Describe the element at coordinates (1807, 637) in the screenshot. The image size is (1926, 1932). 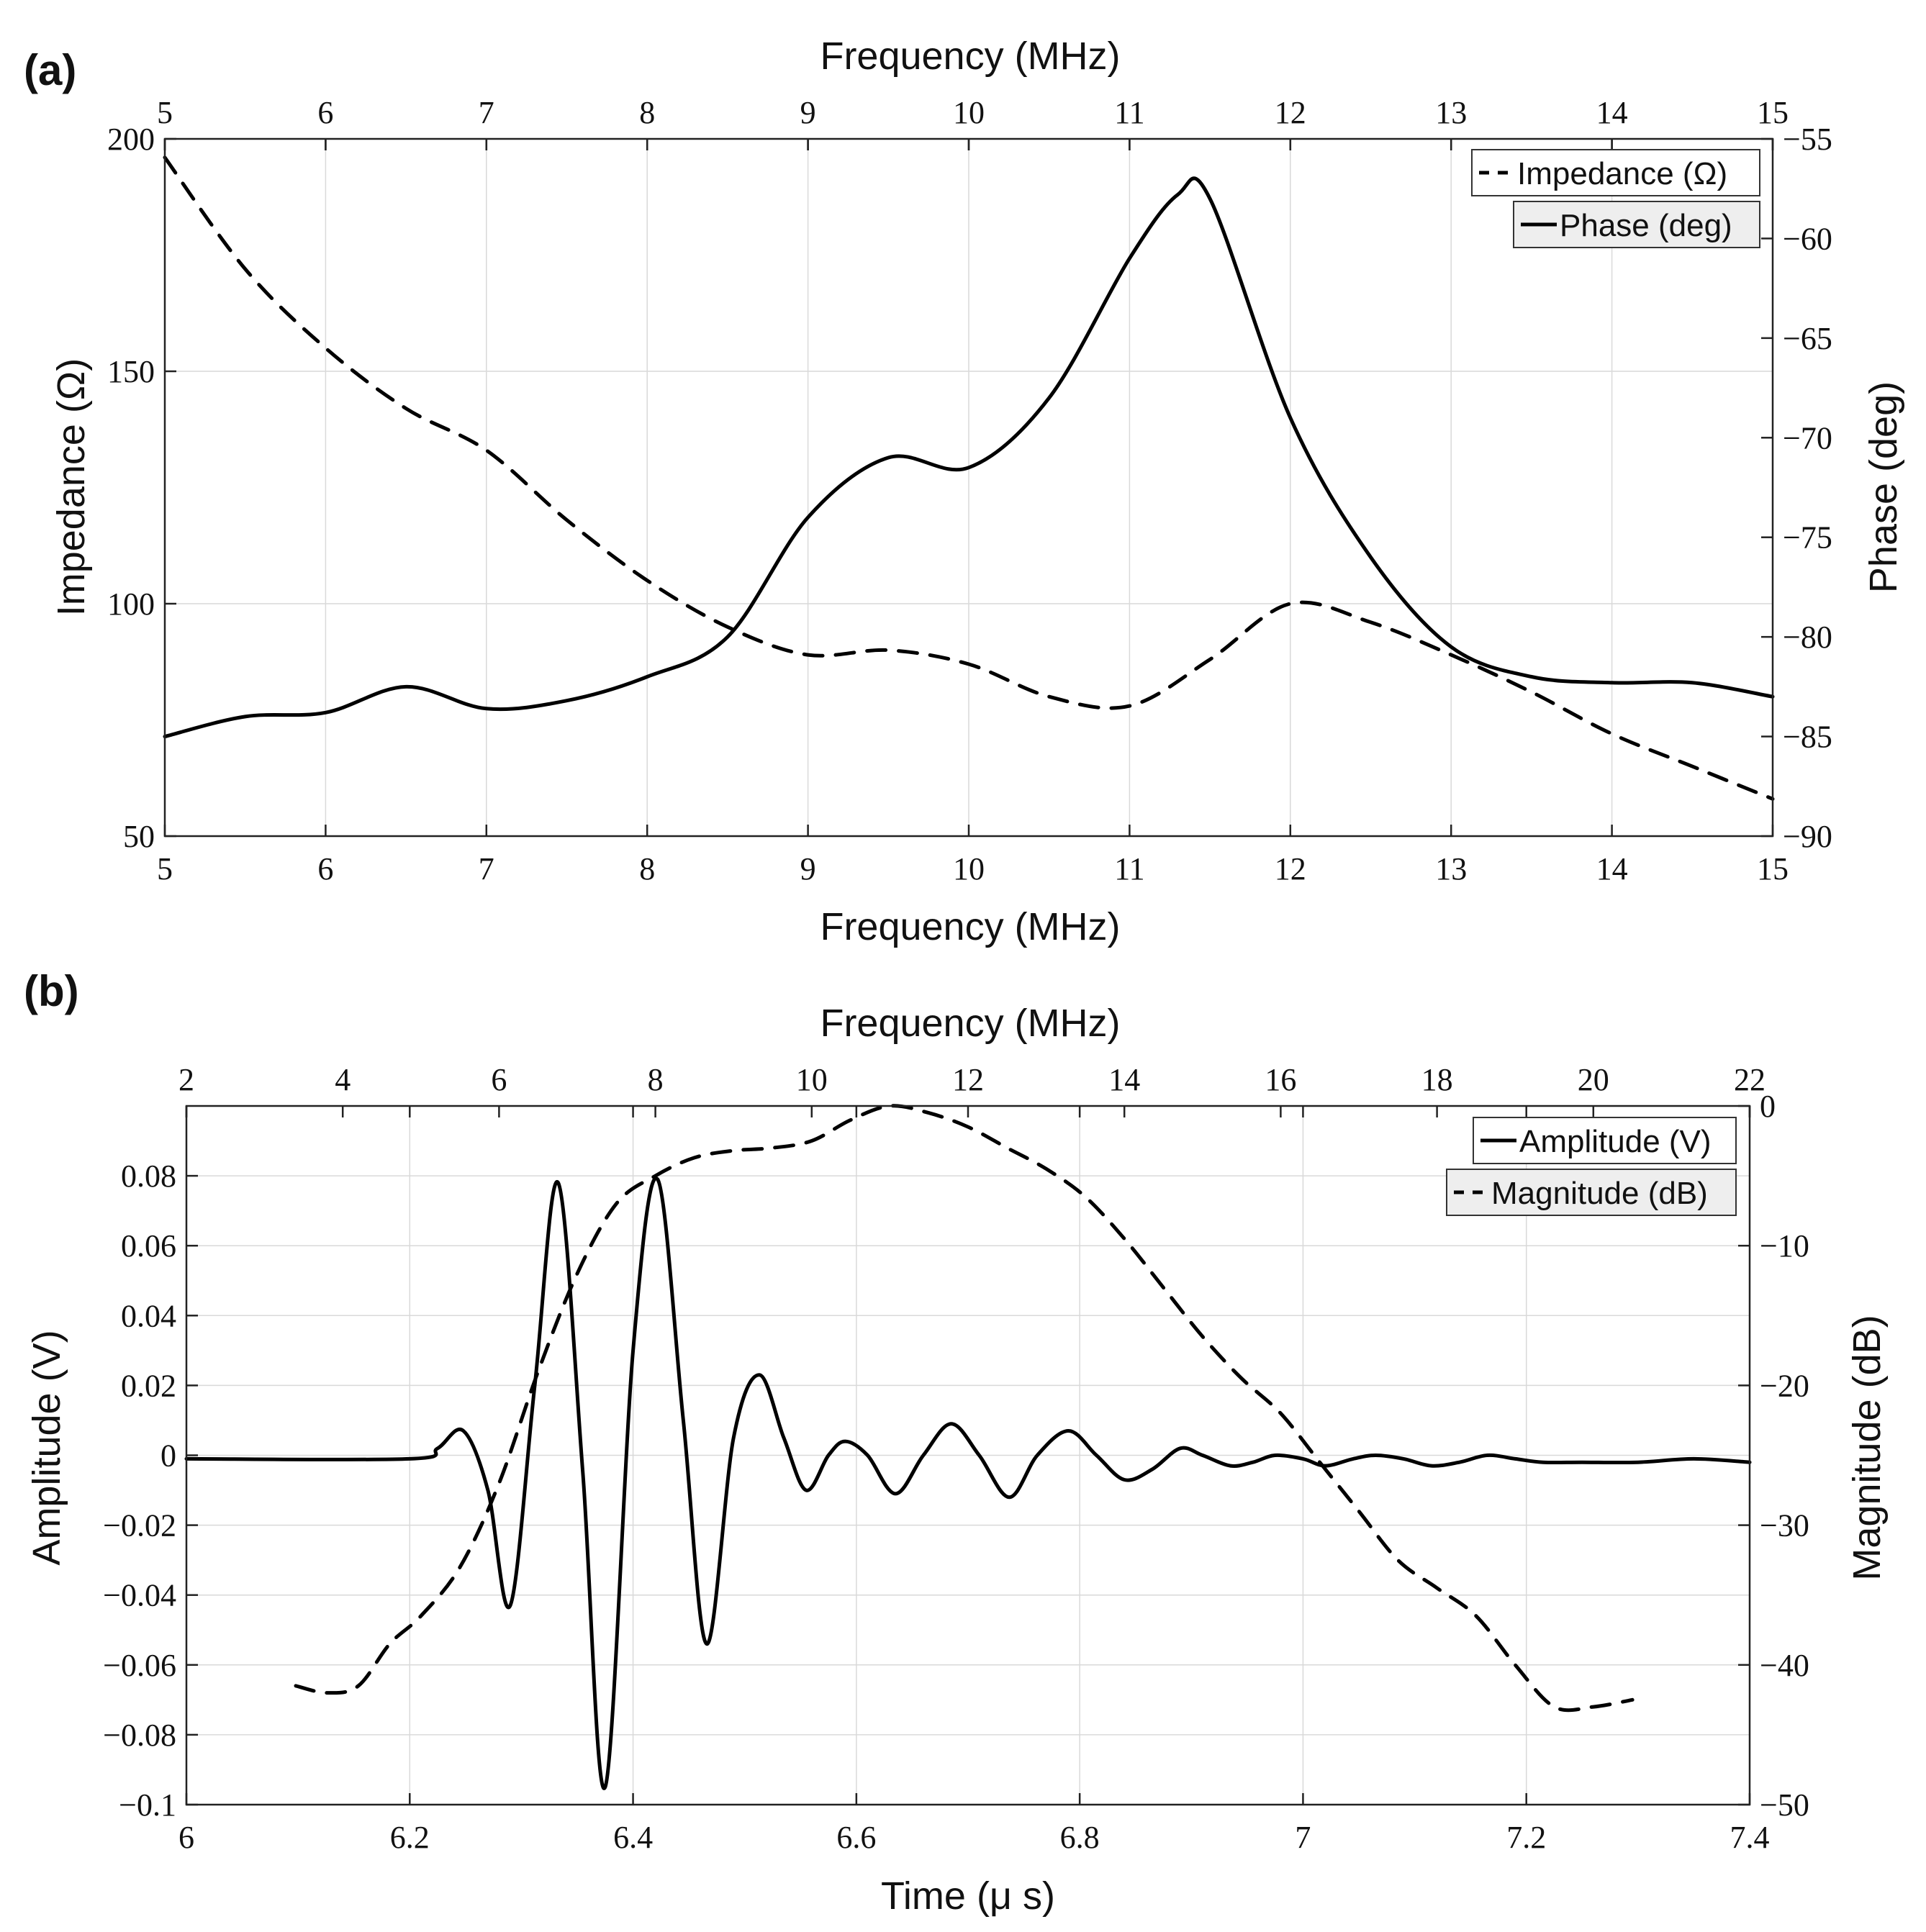
I see `tick-label-y-right: −80` at that location.